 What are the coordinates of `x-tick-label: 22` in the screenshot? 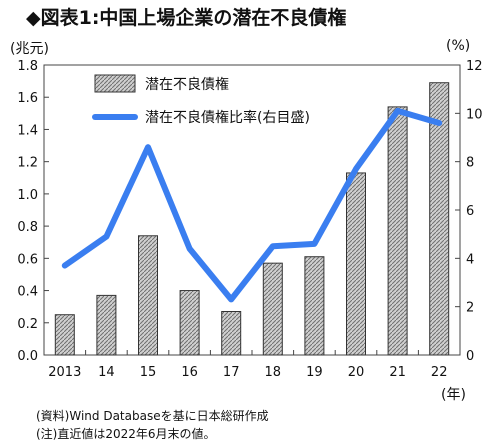 It's located at (439, 372).